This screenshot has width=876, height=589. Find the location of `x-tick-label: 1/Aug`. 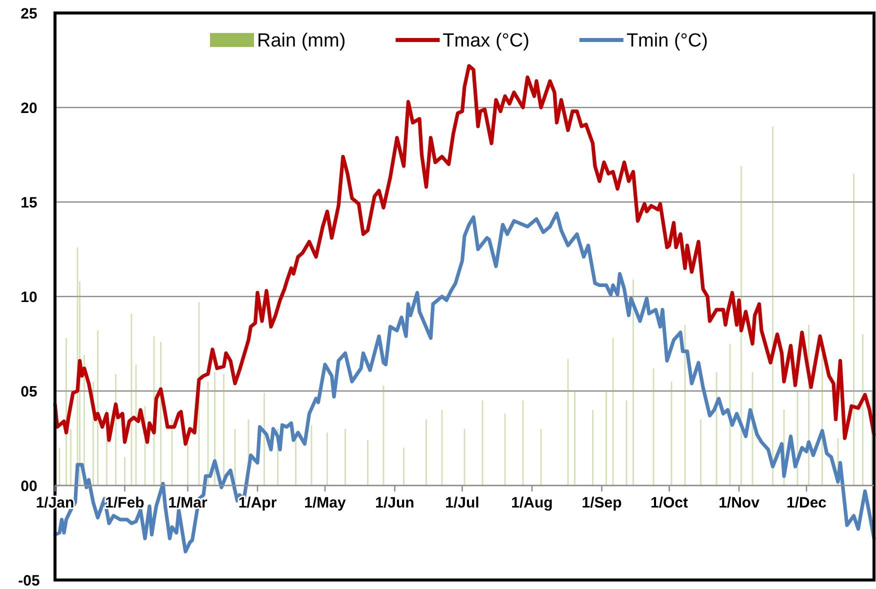

x-tick-label: 1/Aug is located at coordinates (532, 503).